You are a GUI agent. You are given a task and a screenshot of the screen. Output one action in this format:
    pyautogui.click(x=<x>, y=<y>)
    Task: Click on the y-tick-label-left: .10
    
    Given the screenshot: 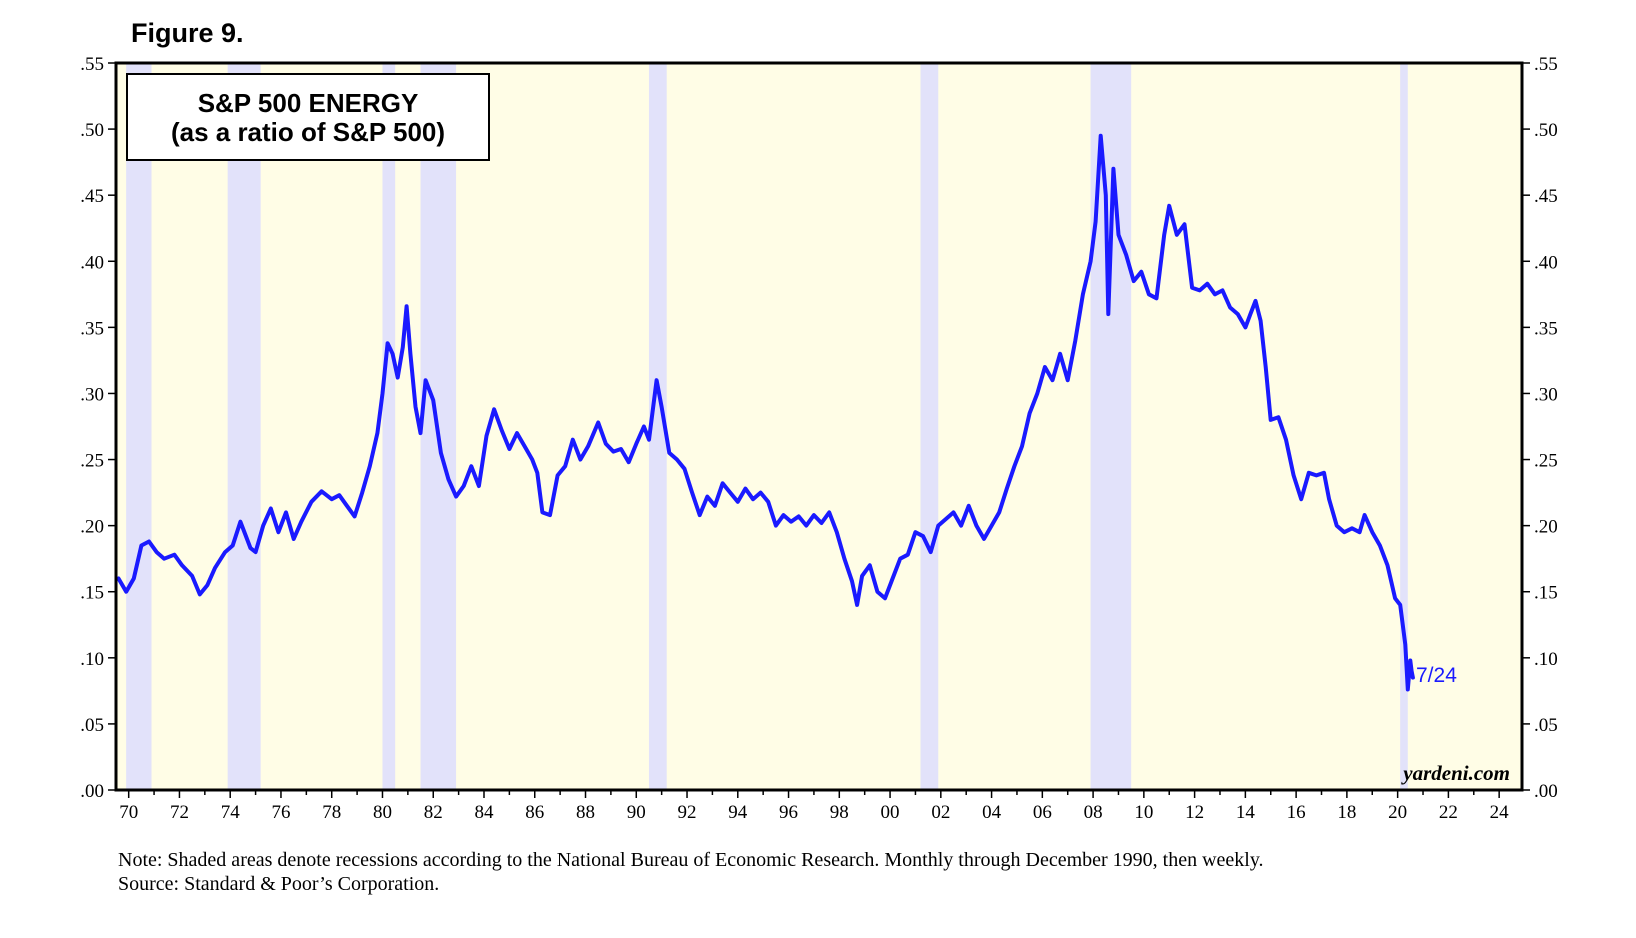 What is the action you would take?
    pyautogui.click(x=92, y=659)
    